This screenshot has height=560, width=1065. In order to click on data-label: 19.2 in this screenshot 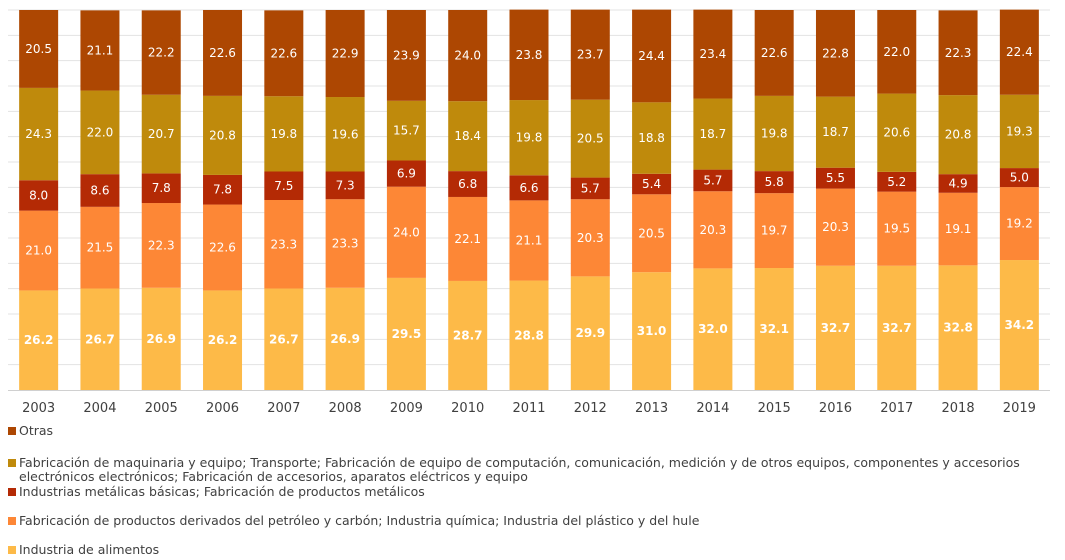, I will do `click(1019, 224)`.